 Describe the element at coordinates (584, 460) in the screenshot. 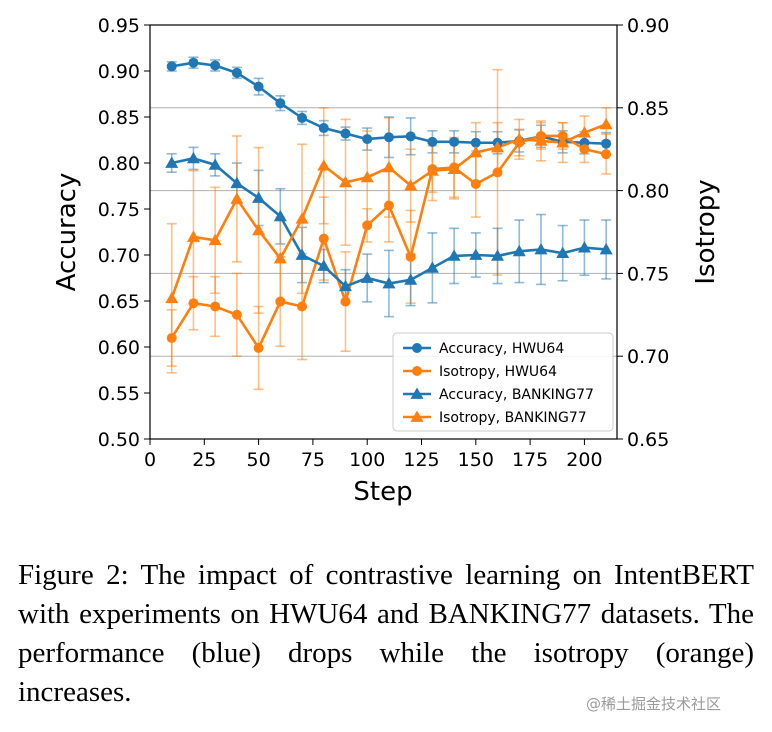

I see `x-tick-label: 200` at that location.